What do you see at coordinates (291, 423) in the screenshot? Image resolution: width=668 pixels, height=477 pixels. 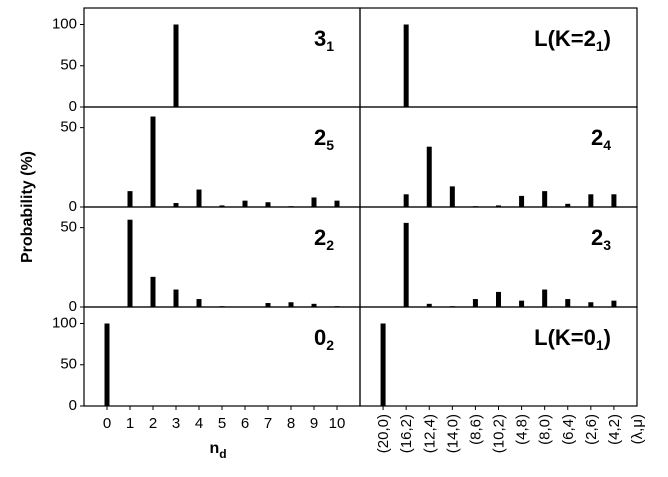 I see `x-tick-label: 8` at bounding box center [291, 423].